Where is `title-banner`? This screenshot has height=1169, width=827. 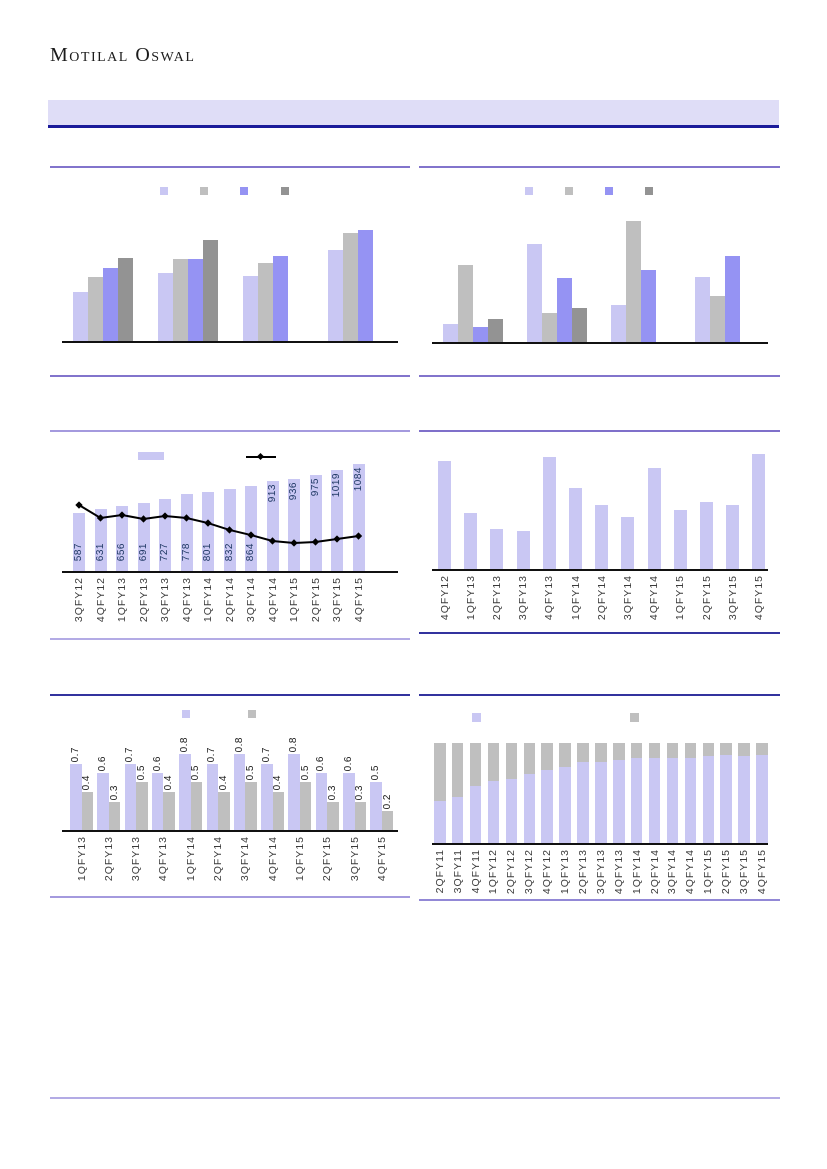 title-banner is located at coordinates (413, 114).